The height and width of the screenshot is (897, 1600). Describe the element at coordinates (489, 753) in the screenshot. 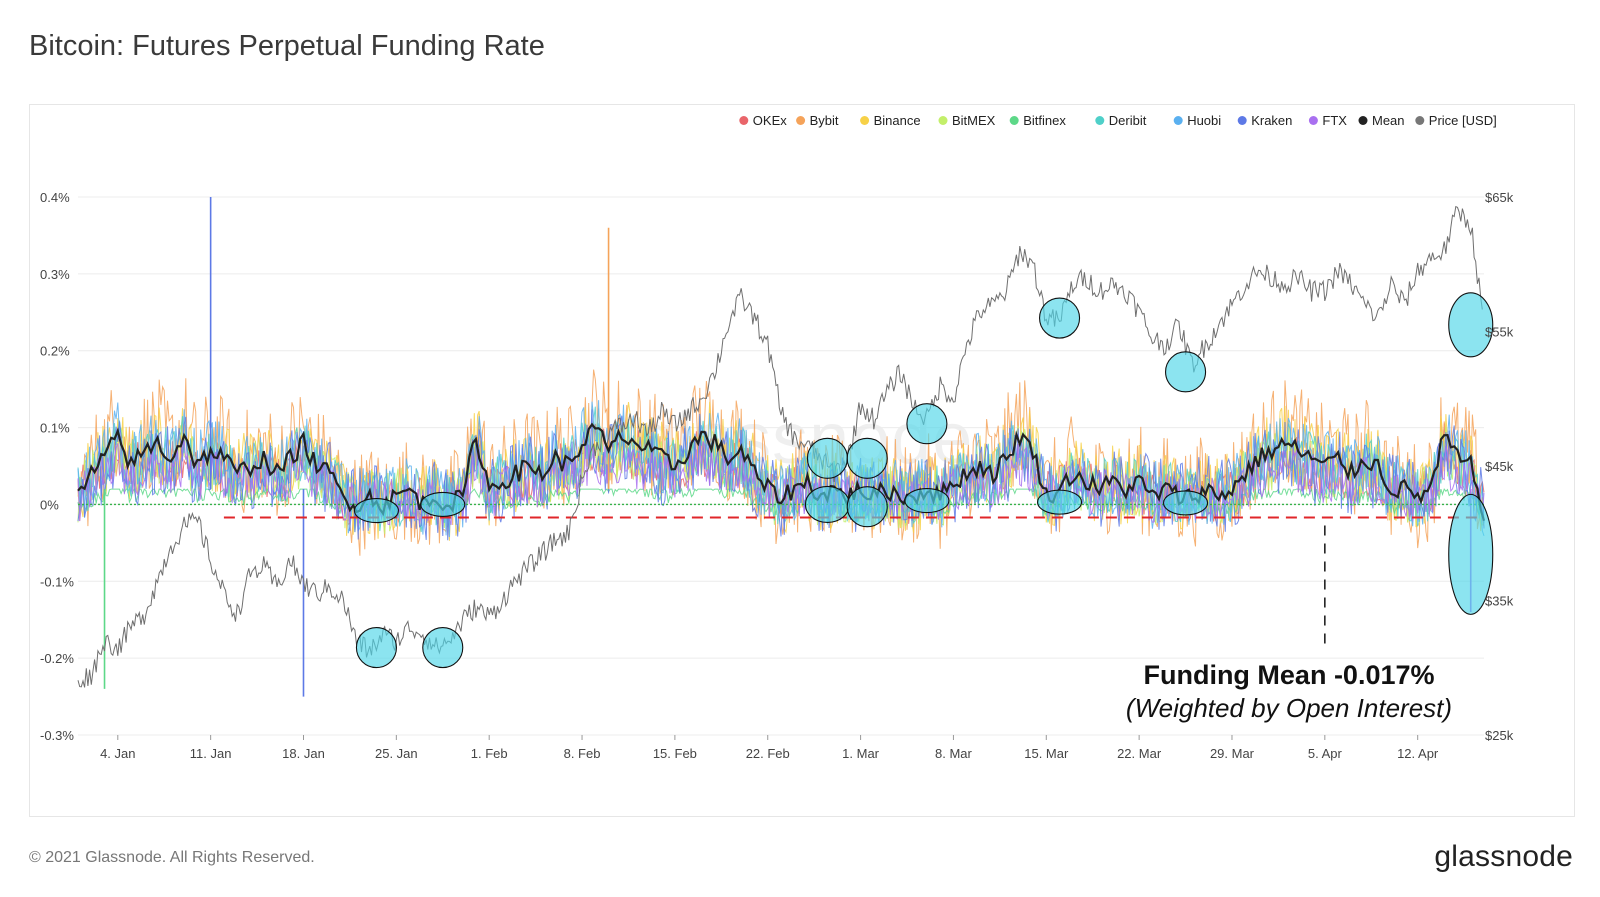

I see `x-tick-label: 1. Feb` at that location.